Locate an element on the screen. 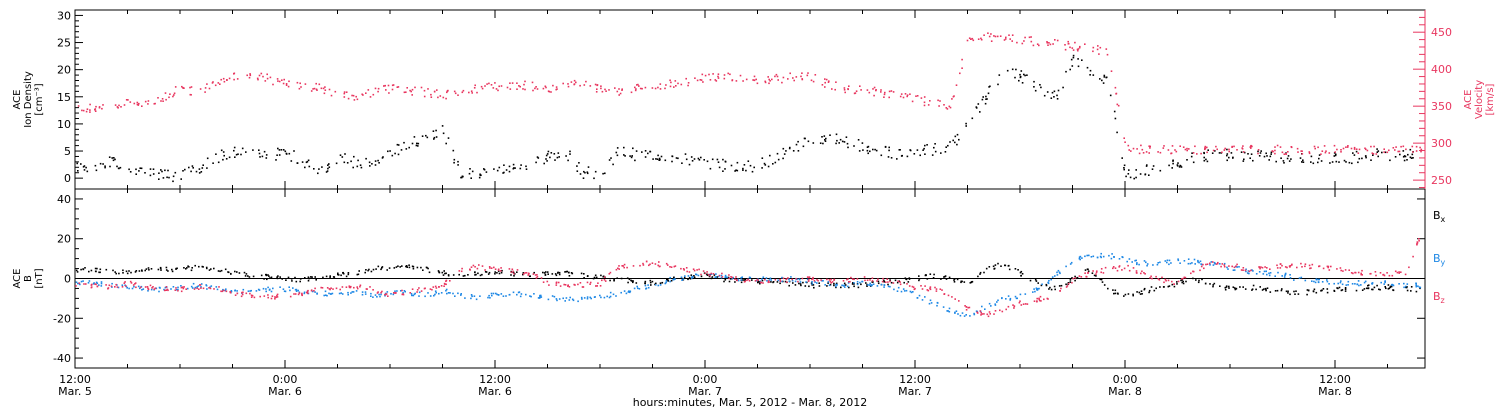 This screenshot has height=410, width=1500. density-y-tick-label: 0 is located at coordinates (67, 178).